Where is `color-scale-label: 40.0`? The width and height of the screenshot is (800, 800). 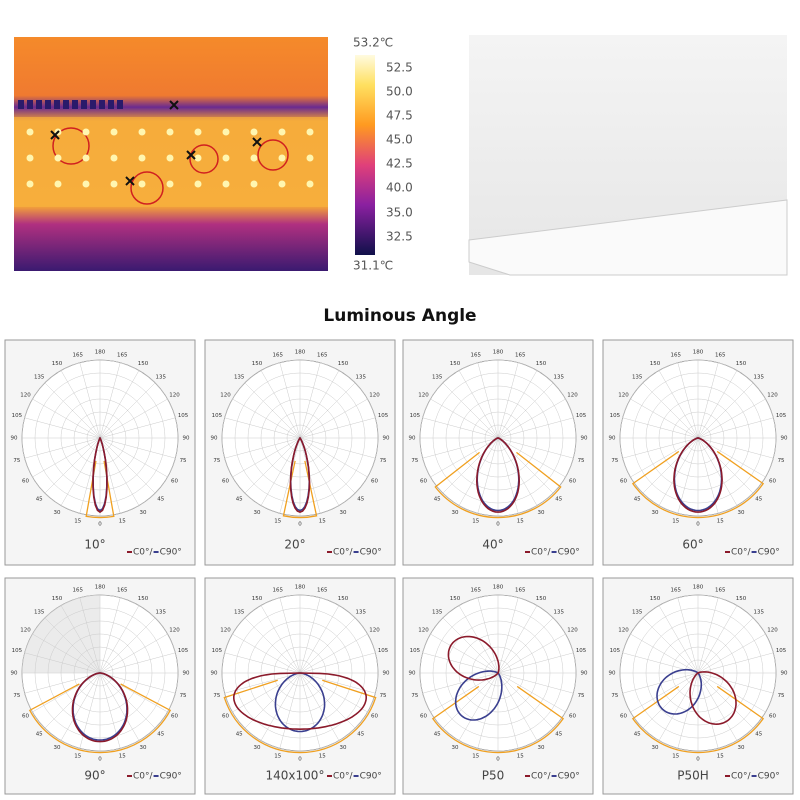
color-scale-label: 40.0 is located at coordinates (399, 188).